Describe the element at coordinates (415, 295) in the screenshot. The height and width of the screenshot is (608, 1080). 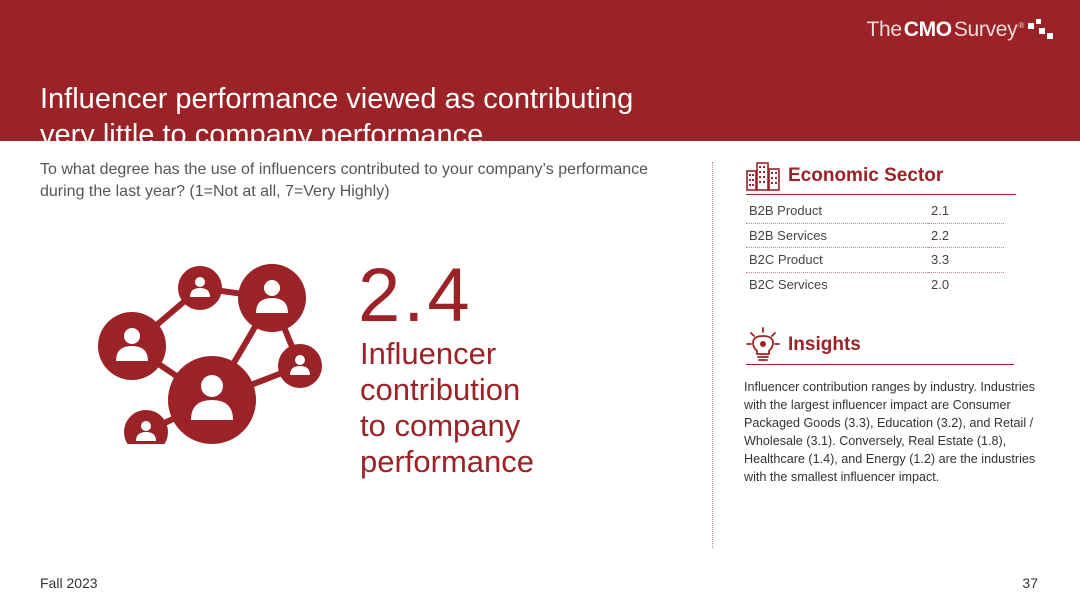
I see `average-score: 2.4` at that location.